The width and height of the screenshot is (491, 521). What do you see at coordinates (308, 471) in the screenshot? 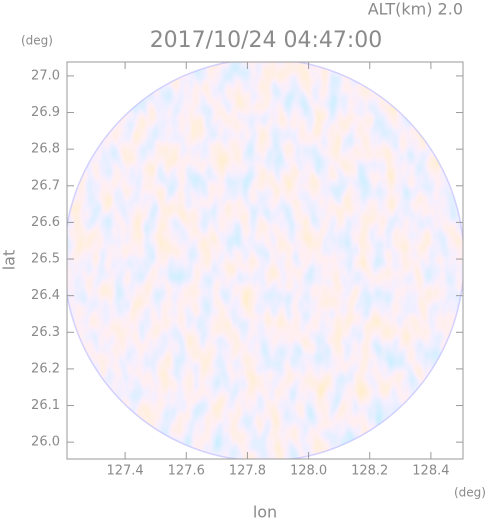
I see `x-tick-label: 128.0` at bounding box center [308, 471].